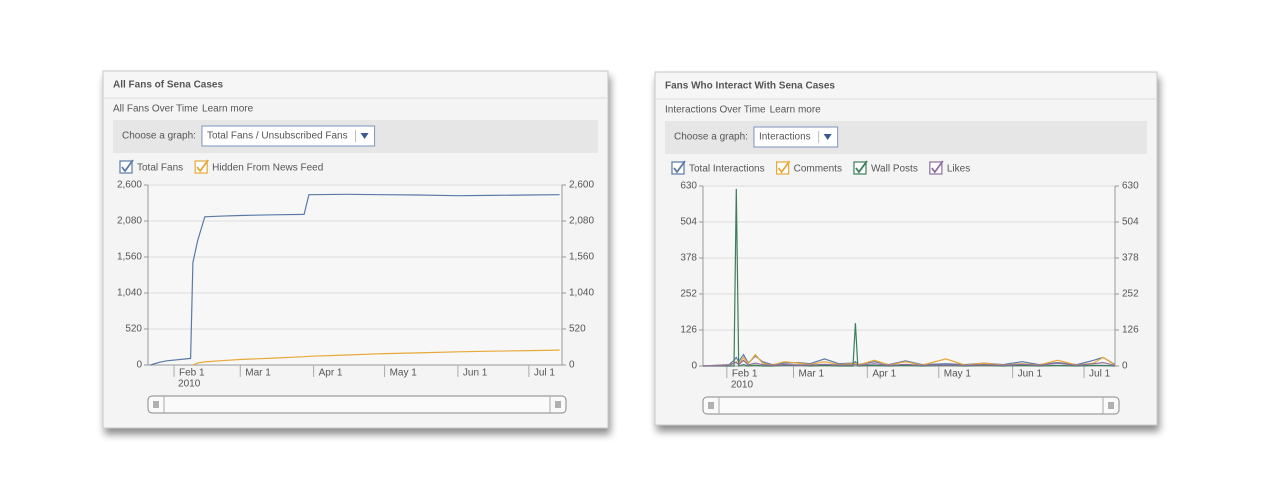 This screenshot has height=489, width=1261. I want to click on y-tick-label: 2,080, so click(129, 221).